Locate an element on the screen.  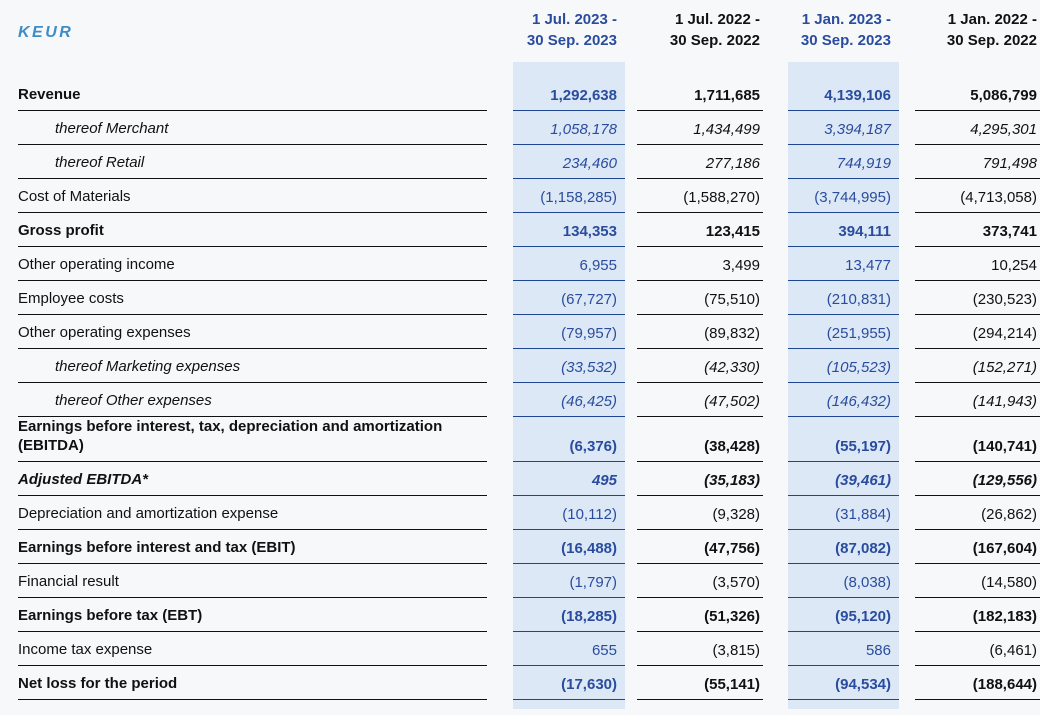
value-cell: (152,271) is located at coordinates (977, 365).